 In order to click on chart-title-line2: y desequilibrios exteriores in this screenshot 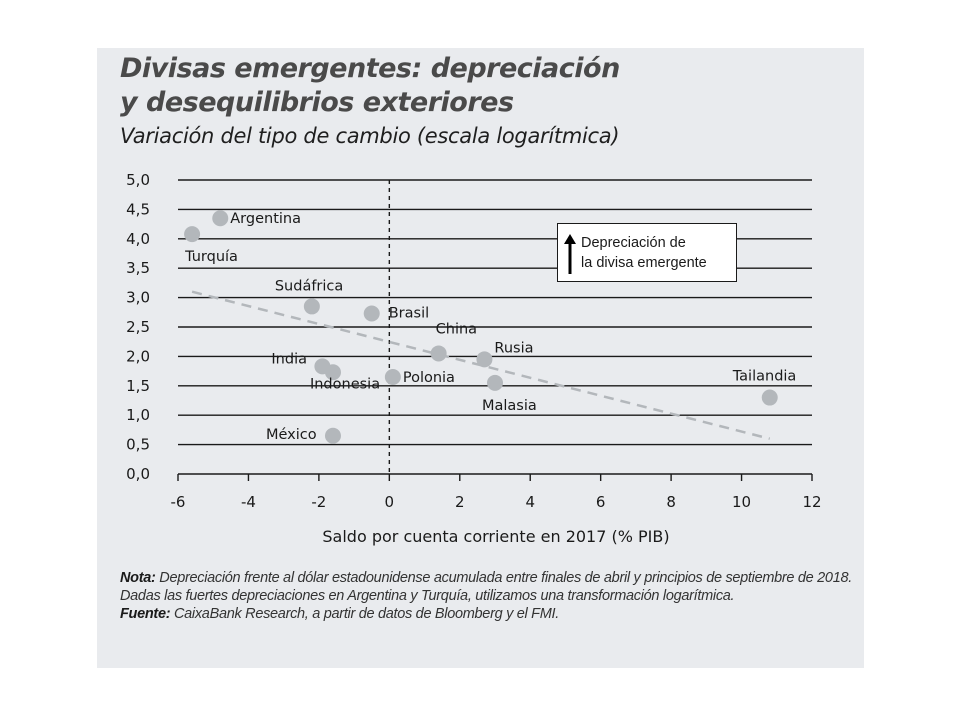, I will do `click(317, 102)`.